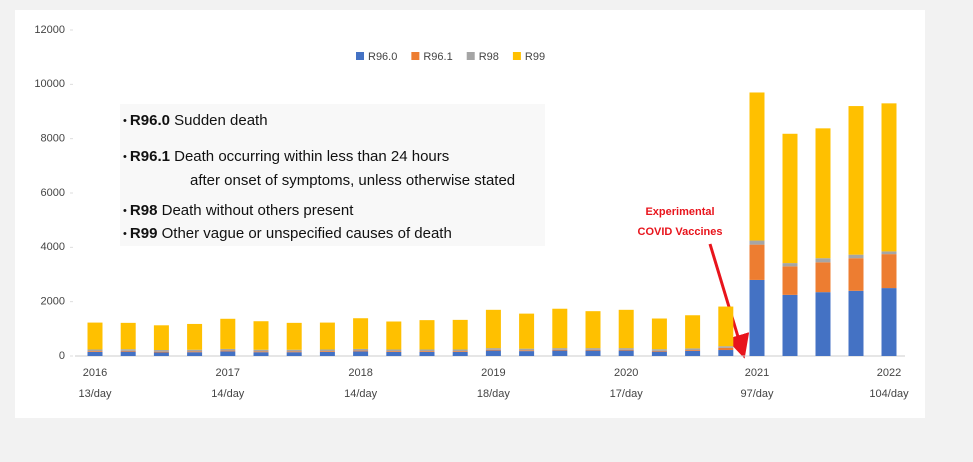 This screenshot has height=462, width=973. I want to click on note-code: R99, so click(144, 233).